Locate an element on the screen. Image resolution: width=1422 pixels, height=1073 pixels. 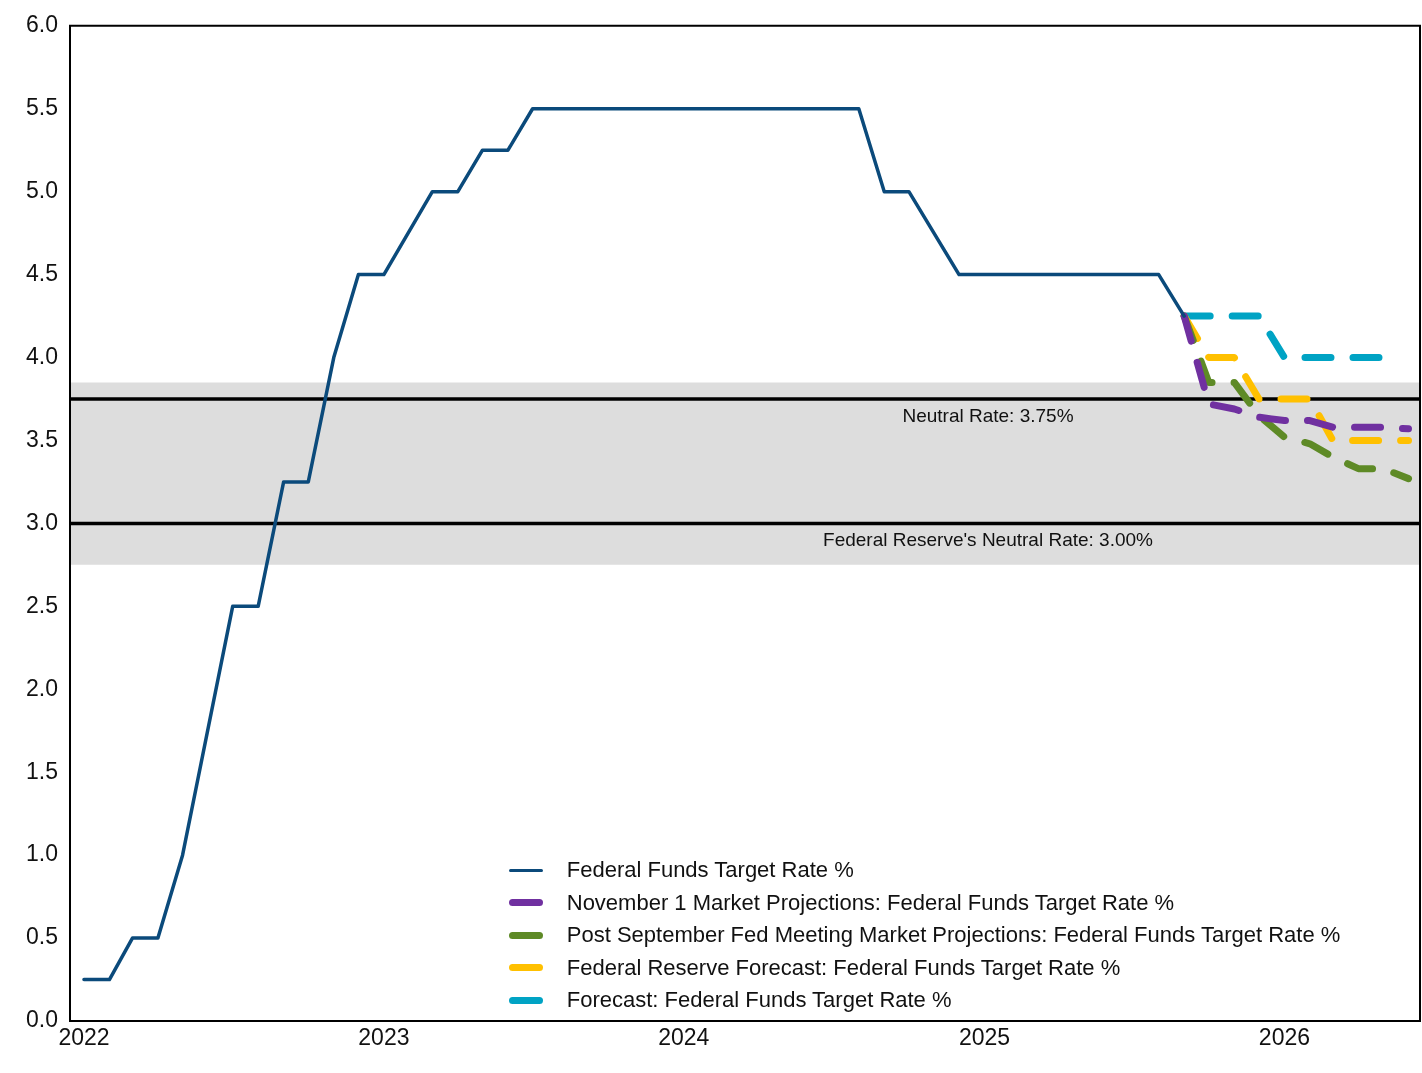
legend-label: Federal Funds Target Rate % is located at coordinates (710, 870).